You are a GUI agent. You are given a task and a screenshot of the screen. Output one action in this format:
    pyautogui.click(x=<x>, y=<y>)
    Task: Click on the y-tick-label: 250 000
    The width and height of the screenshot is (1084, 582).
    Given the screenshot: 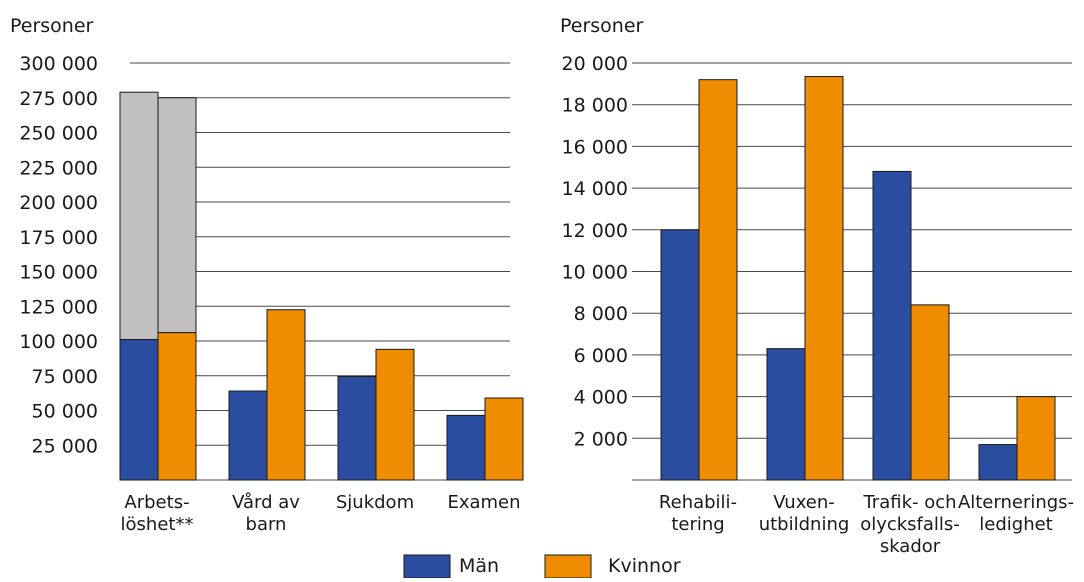 What is the action you would take?
    pyautogui.click(x=58, y=134)
    